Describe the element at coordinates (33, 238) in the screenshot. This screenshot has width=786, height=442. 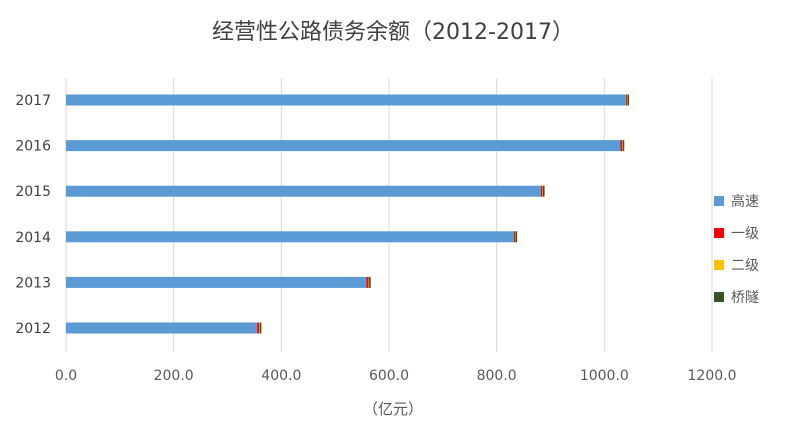
I see `y-tick-label: 2014` at that location.